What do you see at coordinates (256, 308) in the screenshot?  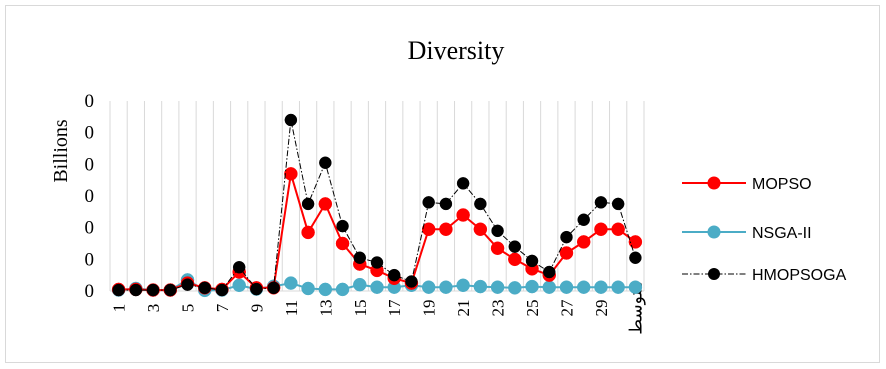 I see `x-tick-label: 9` at bounding box center [256, 308].